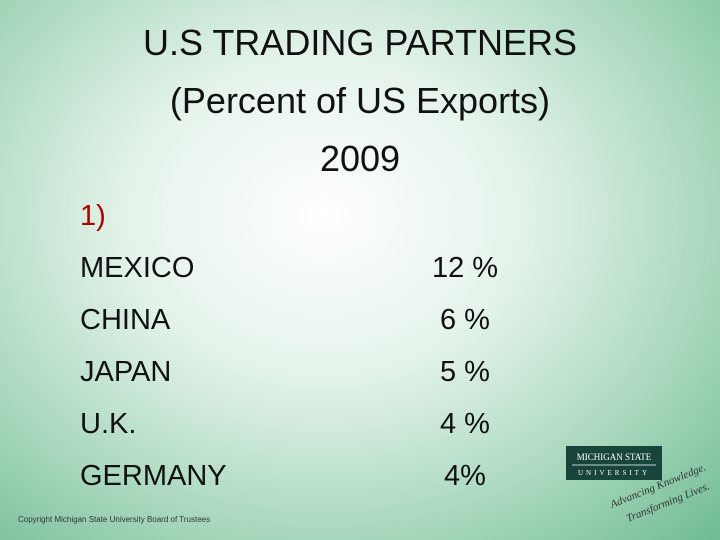 This screenshot has width=720, height=540. What do you see at coordinates (360, 42) in the screenshot?
I see `title-line: U.S TRADING PARTNERS` at bounding box center [360, 42].